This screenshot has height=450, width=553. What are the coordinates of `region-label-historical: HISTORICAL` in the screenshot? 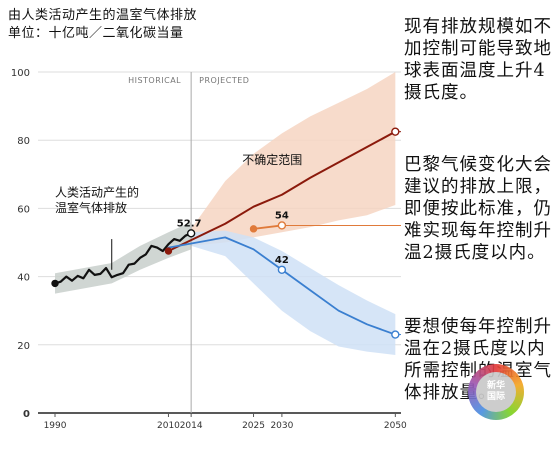 It's located at (154, 80).